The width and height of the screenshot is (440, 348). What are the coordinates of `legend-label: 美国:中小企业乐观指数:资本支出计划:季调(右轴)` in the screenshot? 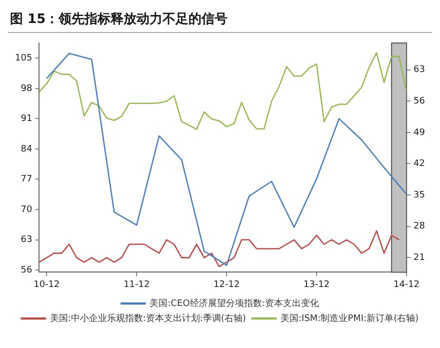 It's located at (148, 318).